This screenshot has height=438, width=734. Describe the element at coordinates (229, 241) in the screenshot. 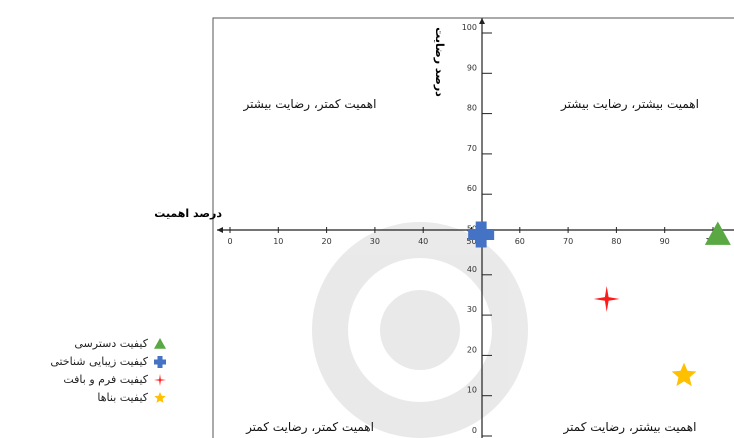

I see `x-tick-label: 0` at that location.